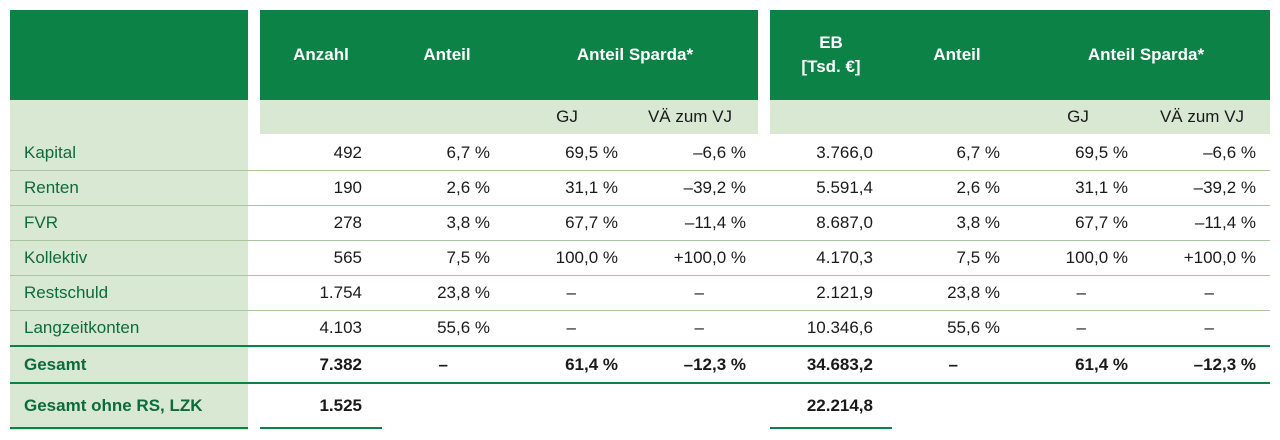  What do you see at coordinates (844, 222) in the screenshot?
I see `cell-eb: 8.687,0` at bounding box center [844, 222].